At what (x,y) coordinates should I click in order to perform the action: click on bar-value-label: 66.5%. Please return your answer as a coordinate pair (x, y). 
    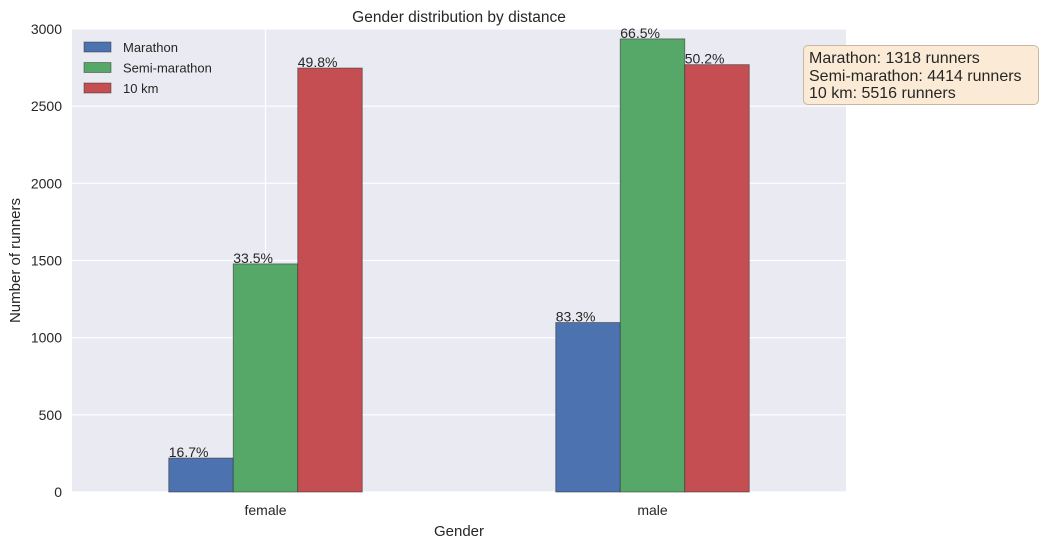
    Looking at the image, I should click on (640, 33).